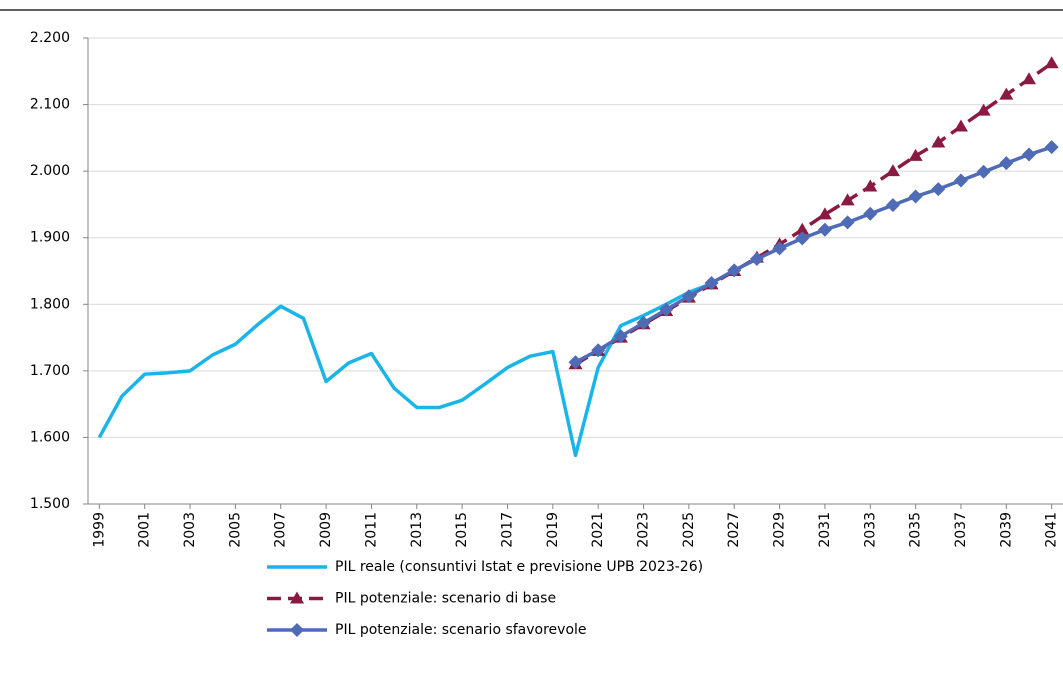 The image size is (1063, 679). What do you see at coordinates (50, 504) in the screenshot?
I see `y-tick-label: 1.500` at bounding box center [50, 504].